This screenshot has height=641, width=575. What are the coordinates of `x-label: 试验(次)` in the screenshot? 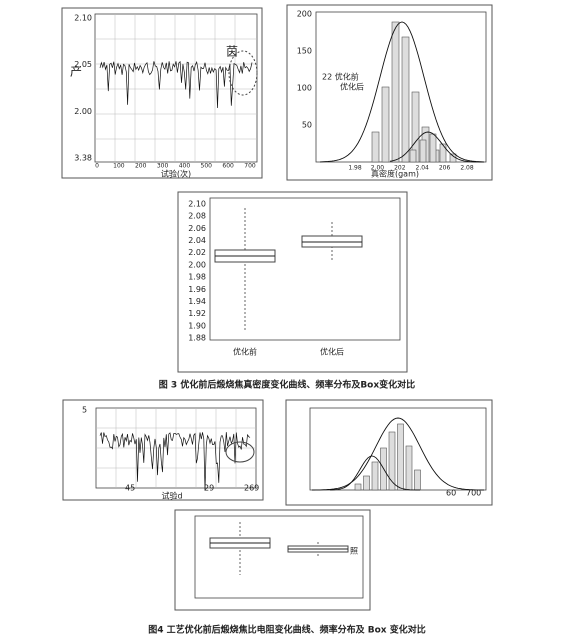 It's located at (176, 174).